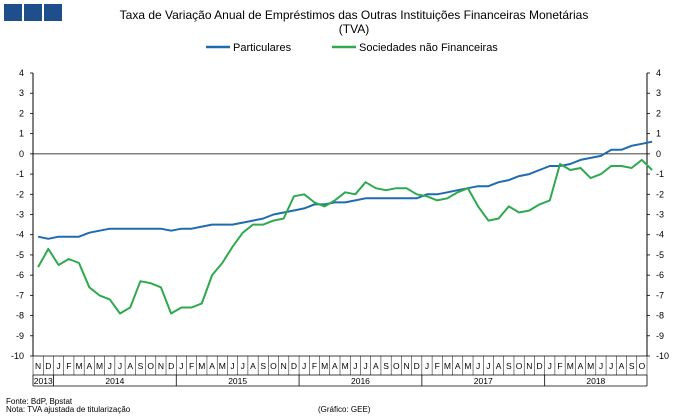 This screenshot has width=680, height=419. What do you see at coordinates (21, 93) in the screenshot?
I see `y-tick-label-left: 3` at bounding box center [21, 93].